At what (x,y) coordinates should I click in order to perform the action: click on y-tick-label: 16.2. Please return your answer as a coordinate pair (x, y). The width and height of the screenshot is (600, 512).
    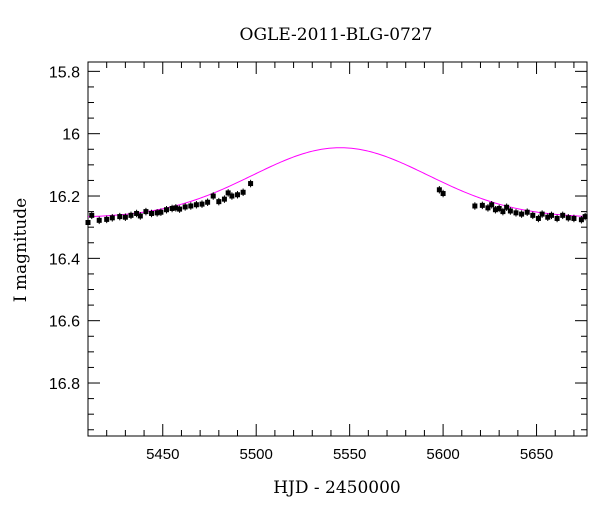
    Looking at the image, I should click on (64, 197).